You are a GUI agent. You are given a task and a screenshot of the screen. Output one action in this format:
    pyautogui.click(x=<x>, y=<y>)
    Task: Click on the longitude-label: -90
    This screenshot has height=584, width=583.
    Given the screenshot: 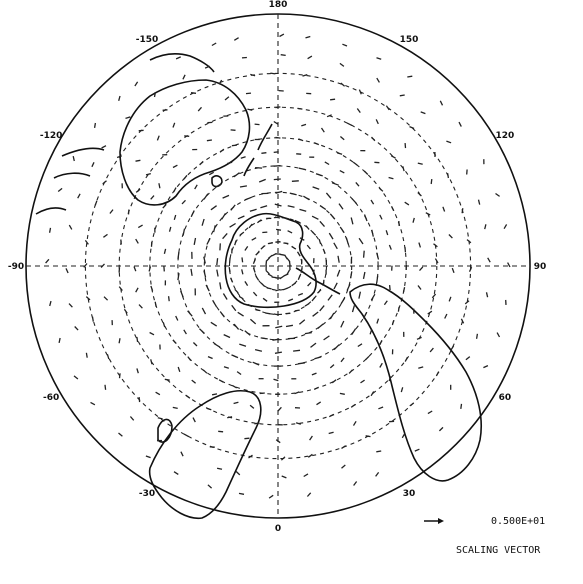 What is the action you would take?
    pyautogui.click(x=16, y=267)
    